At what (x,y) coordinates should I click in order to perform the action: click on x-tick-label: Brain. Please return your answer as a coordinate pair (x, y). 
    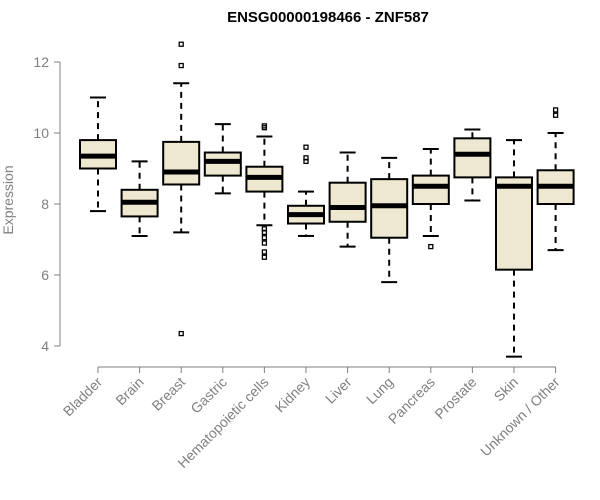
    Looking at the image, I should click on (129, 391).